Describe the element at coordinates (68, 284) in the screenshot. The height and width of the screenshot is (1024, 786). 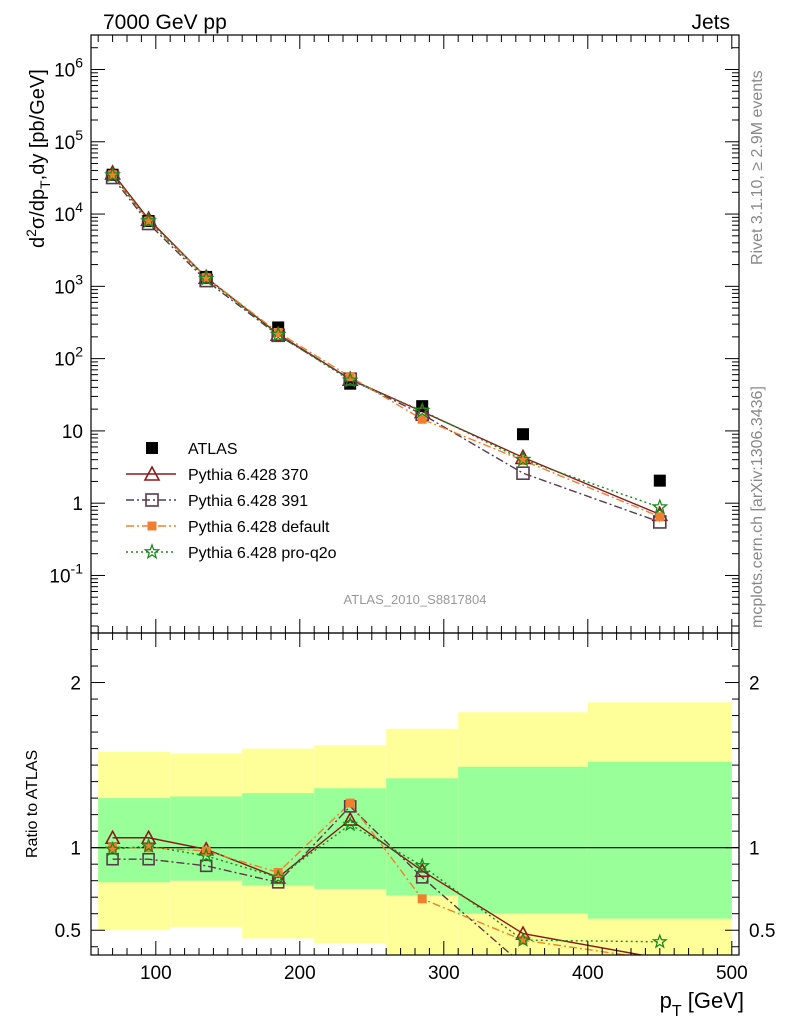
I see `main-y-tick-label: 10³` at that location.